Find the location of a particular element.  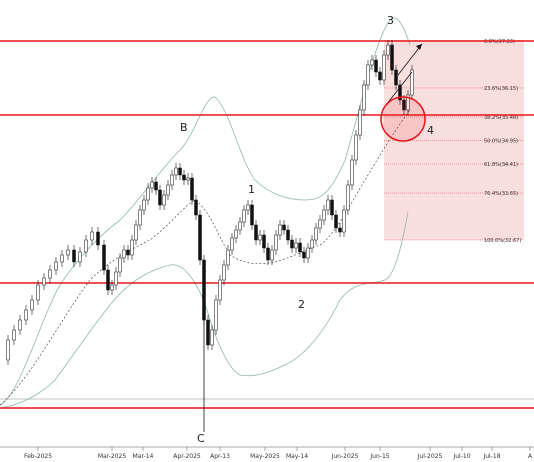

fib-label: 76.4%(33.65) is located at coordinates (501, 194).